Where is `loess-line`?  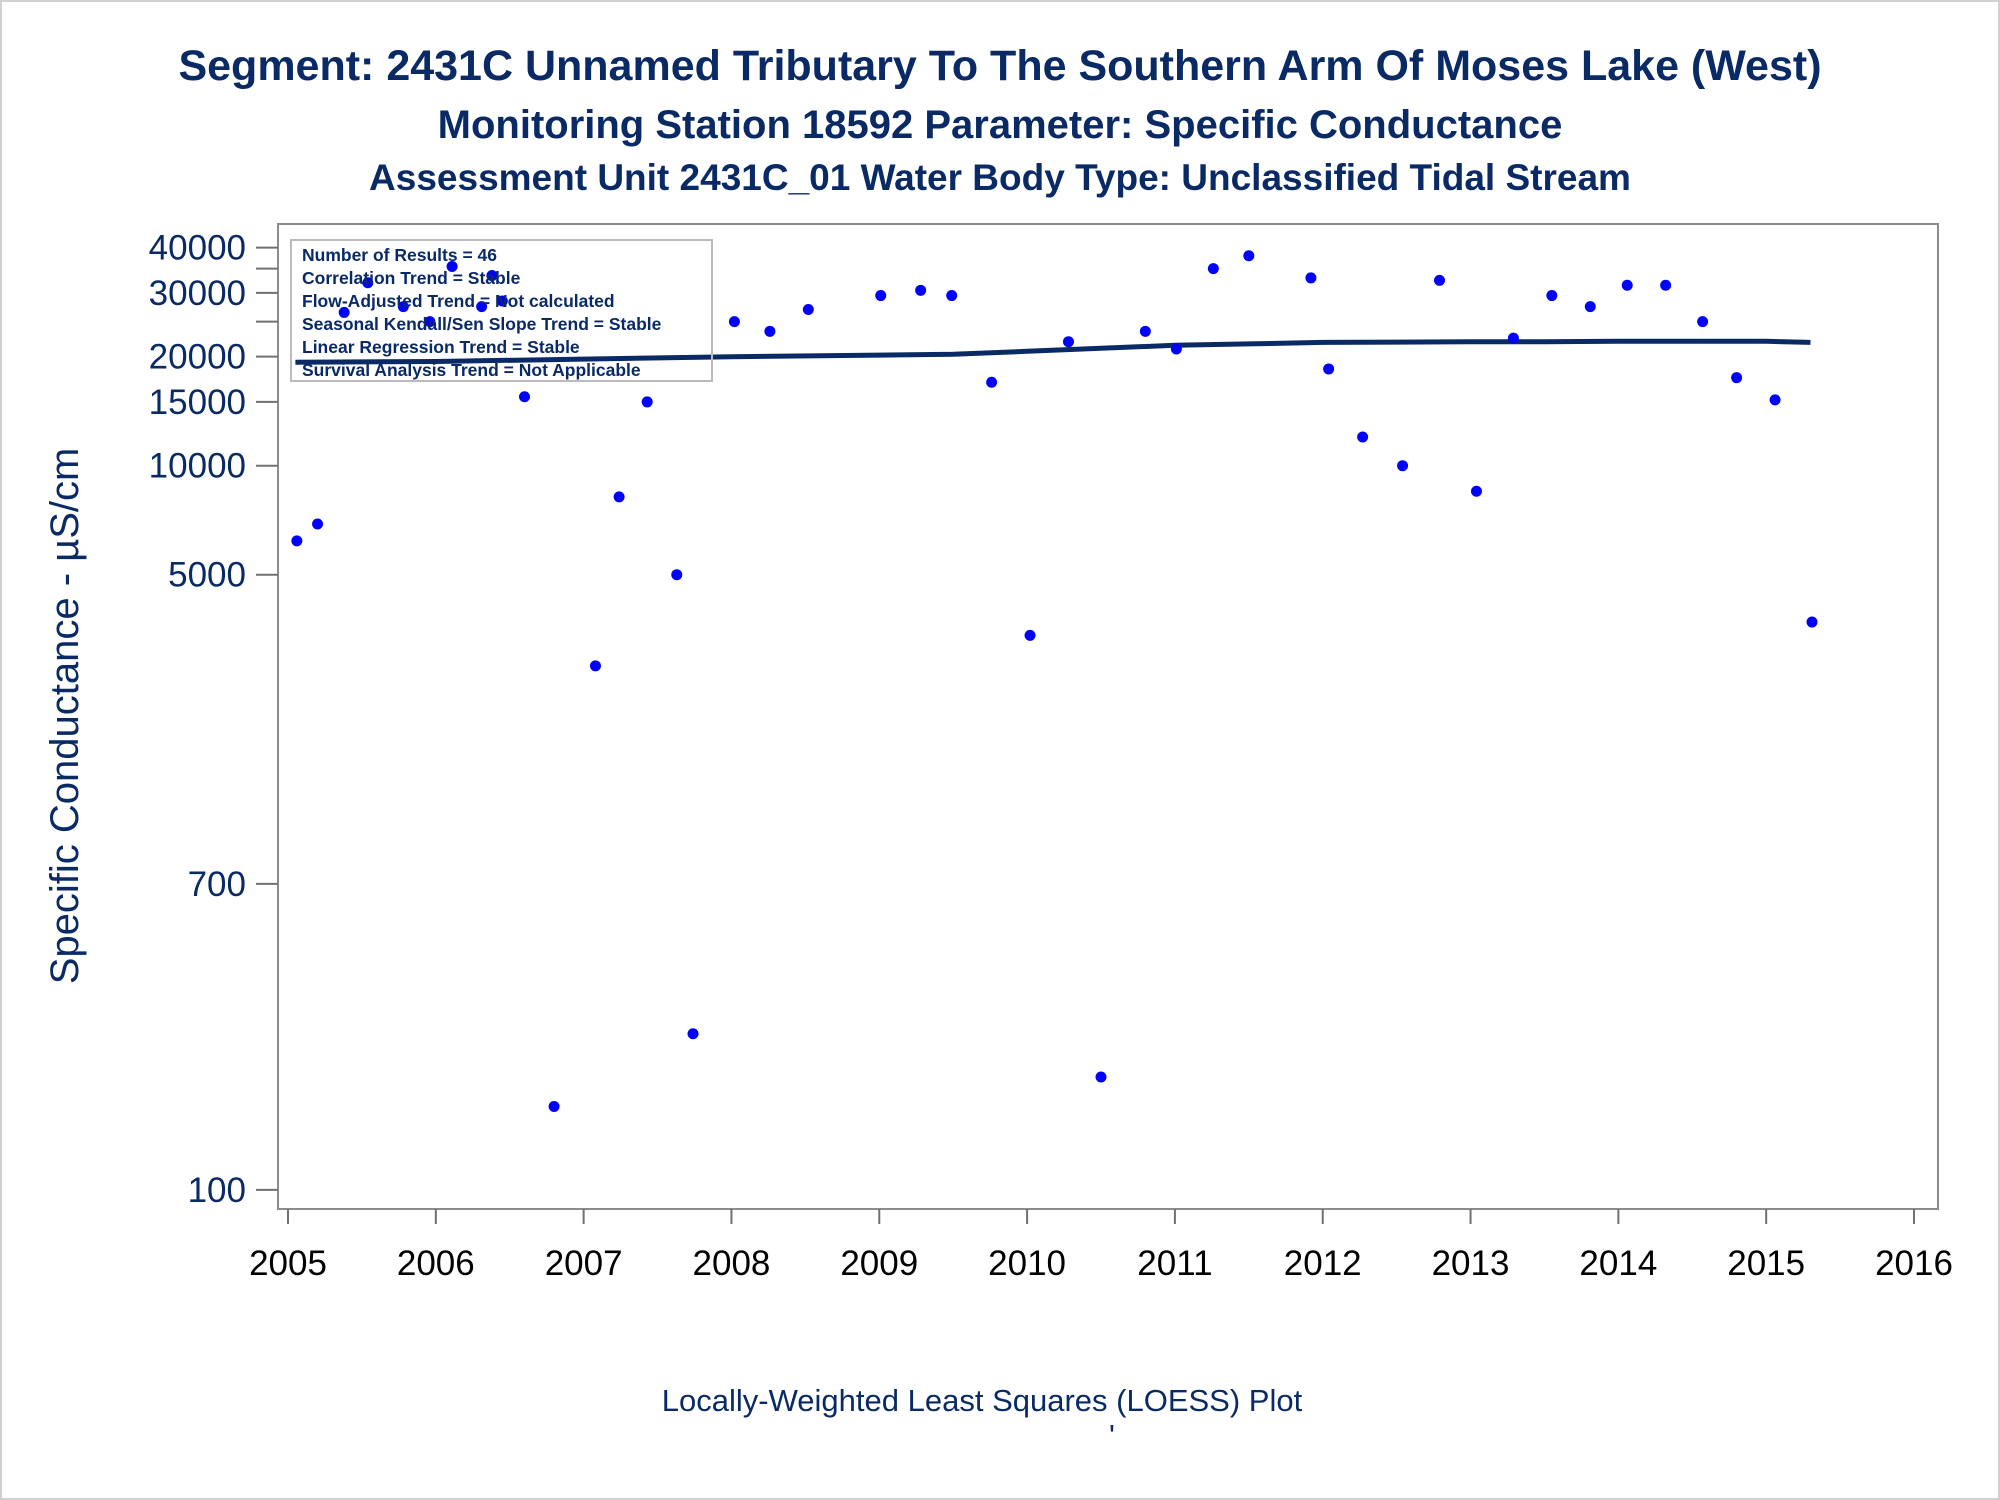
loess-line is located at coordinates (1053, 351).